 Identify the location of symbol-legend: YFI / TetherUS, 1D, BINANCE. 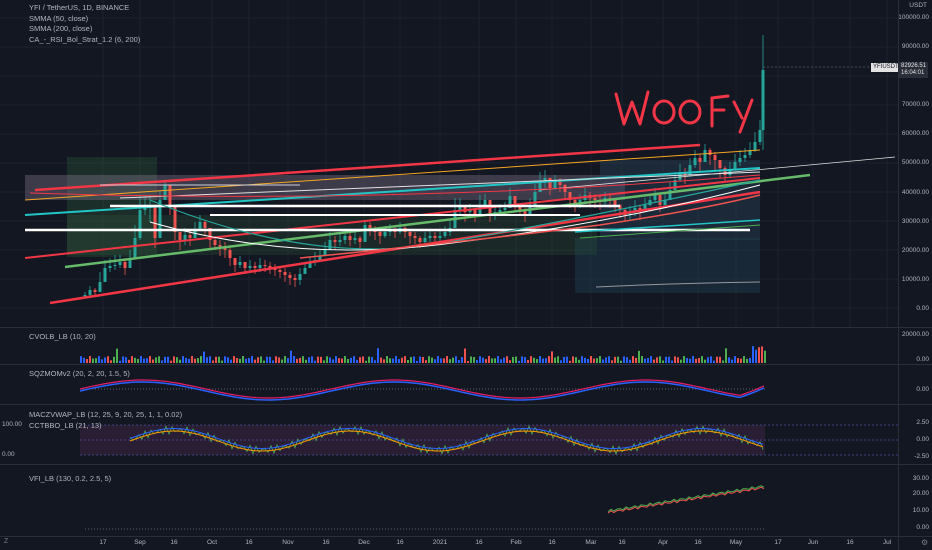
(79, 7).